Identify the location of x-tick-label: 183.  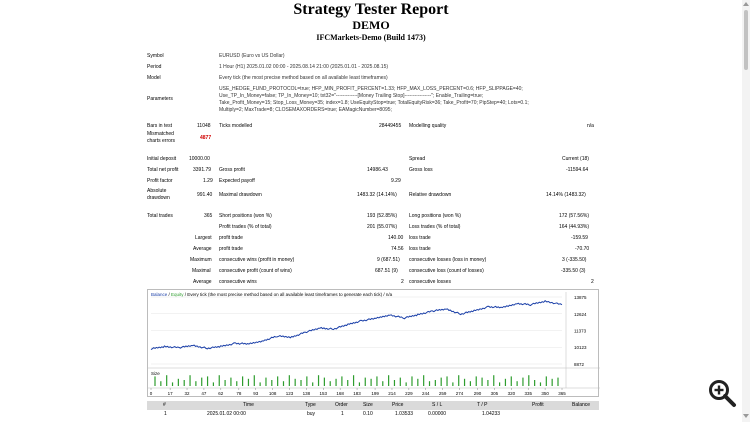
(357, 393).